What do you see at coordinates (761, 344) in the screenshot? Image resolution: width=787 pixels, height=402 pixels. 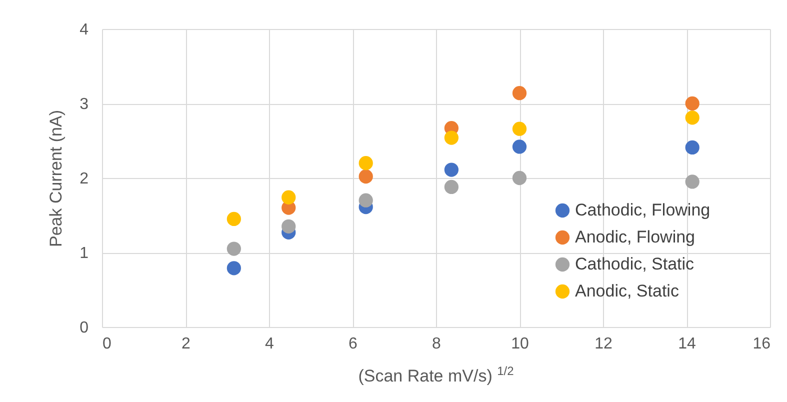 I see `x-tick-label: 16` at bounding box center [761, 344].